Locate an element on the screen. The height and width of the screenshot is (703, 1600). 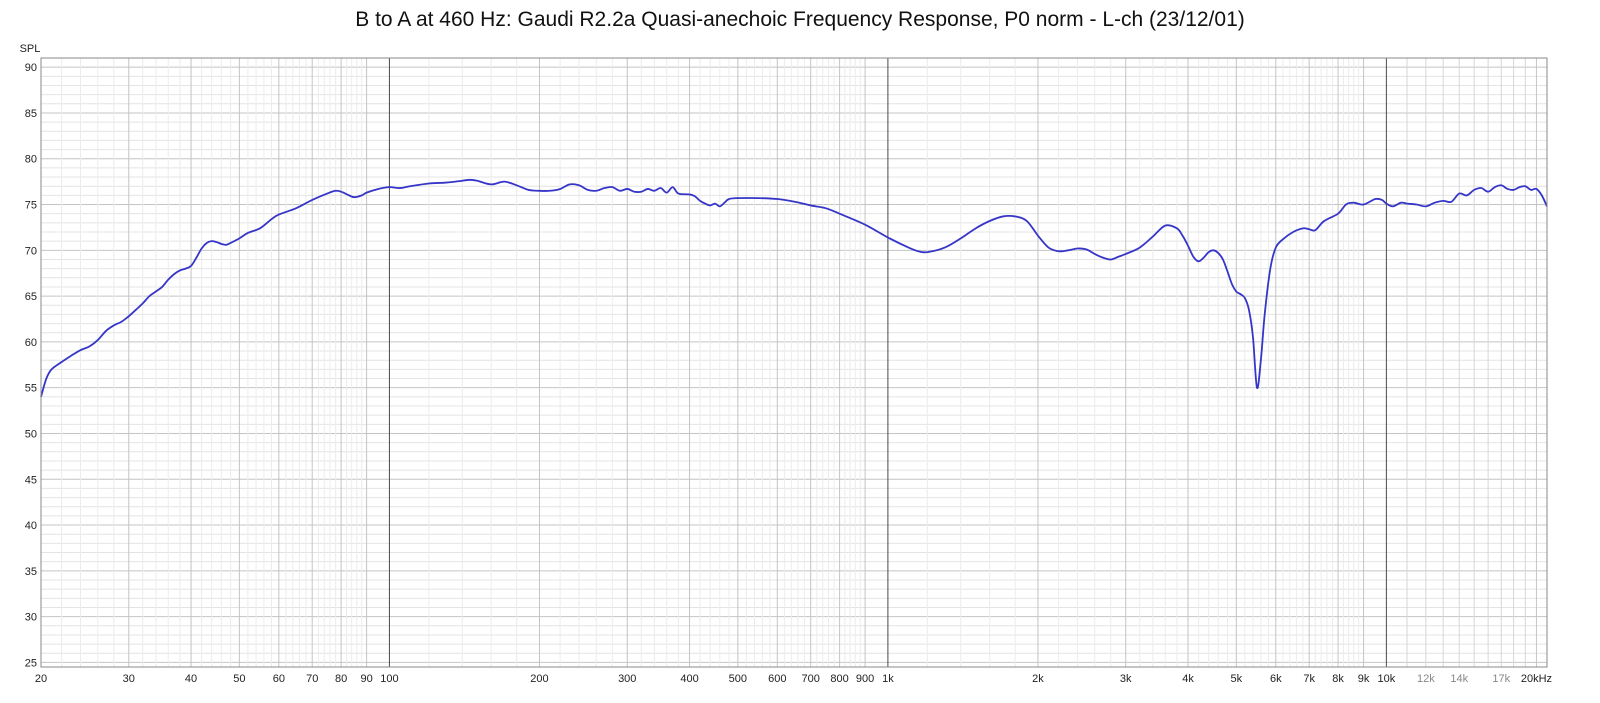
x-tick-label: 4k is located at coordinates (1188, 679).